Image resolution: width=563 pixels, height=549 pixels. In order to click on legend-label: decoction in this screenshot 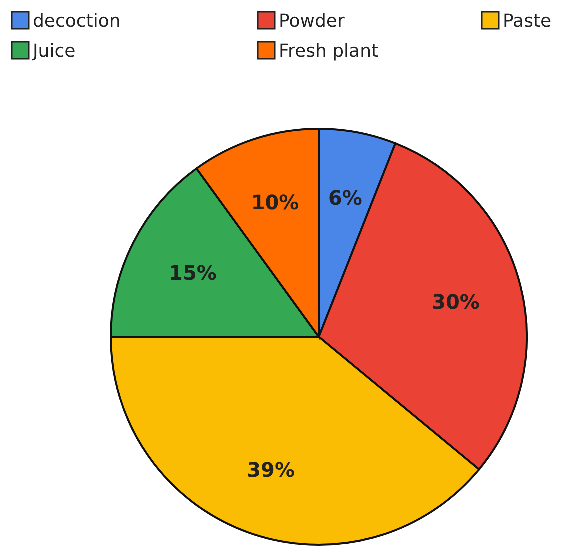, I will do `click(77, 21)`.